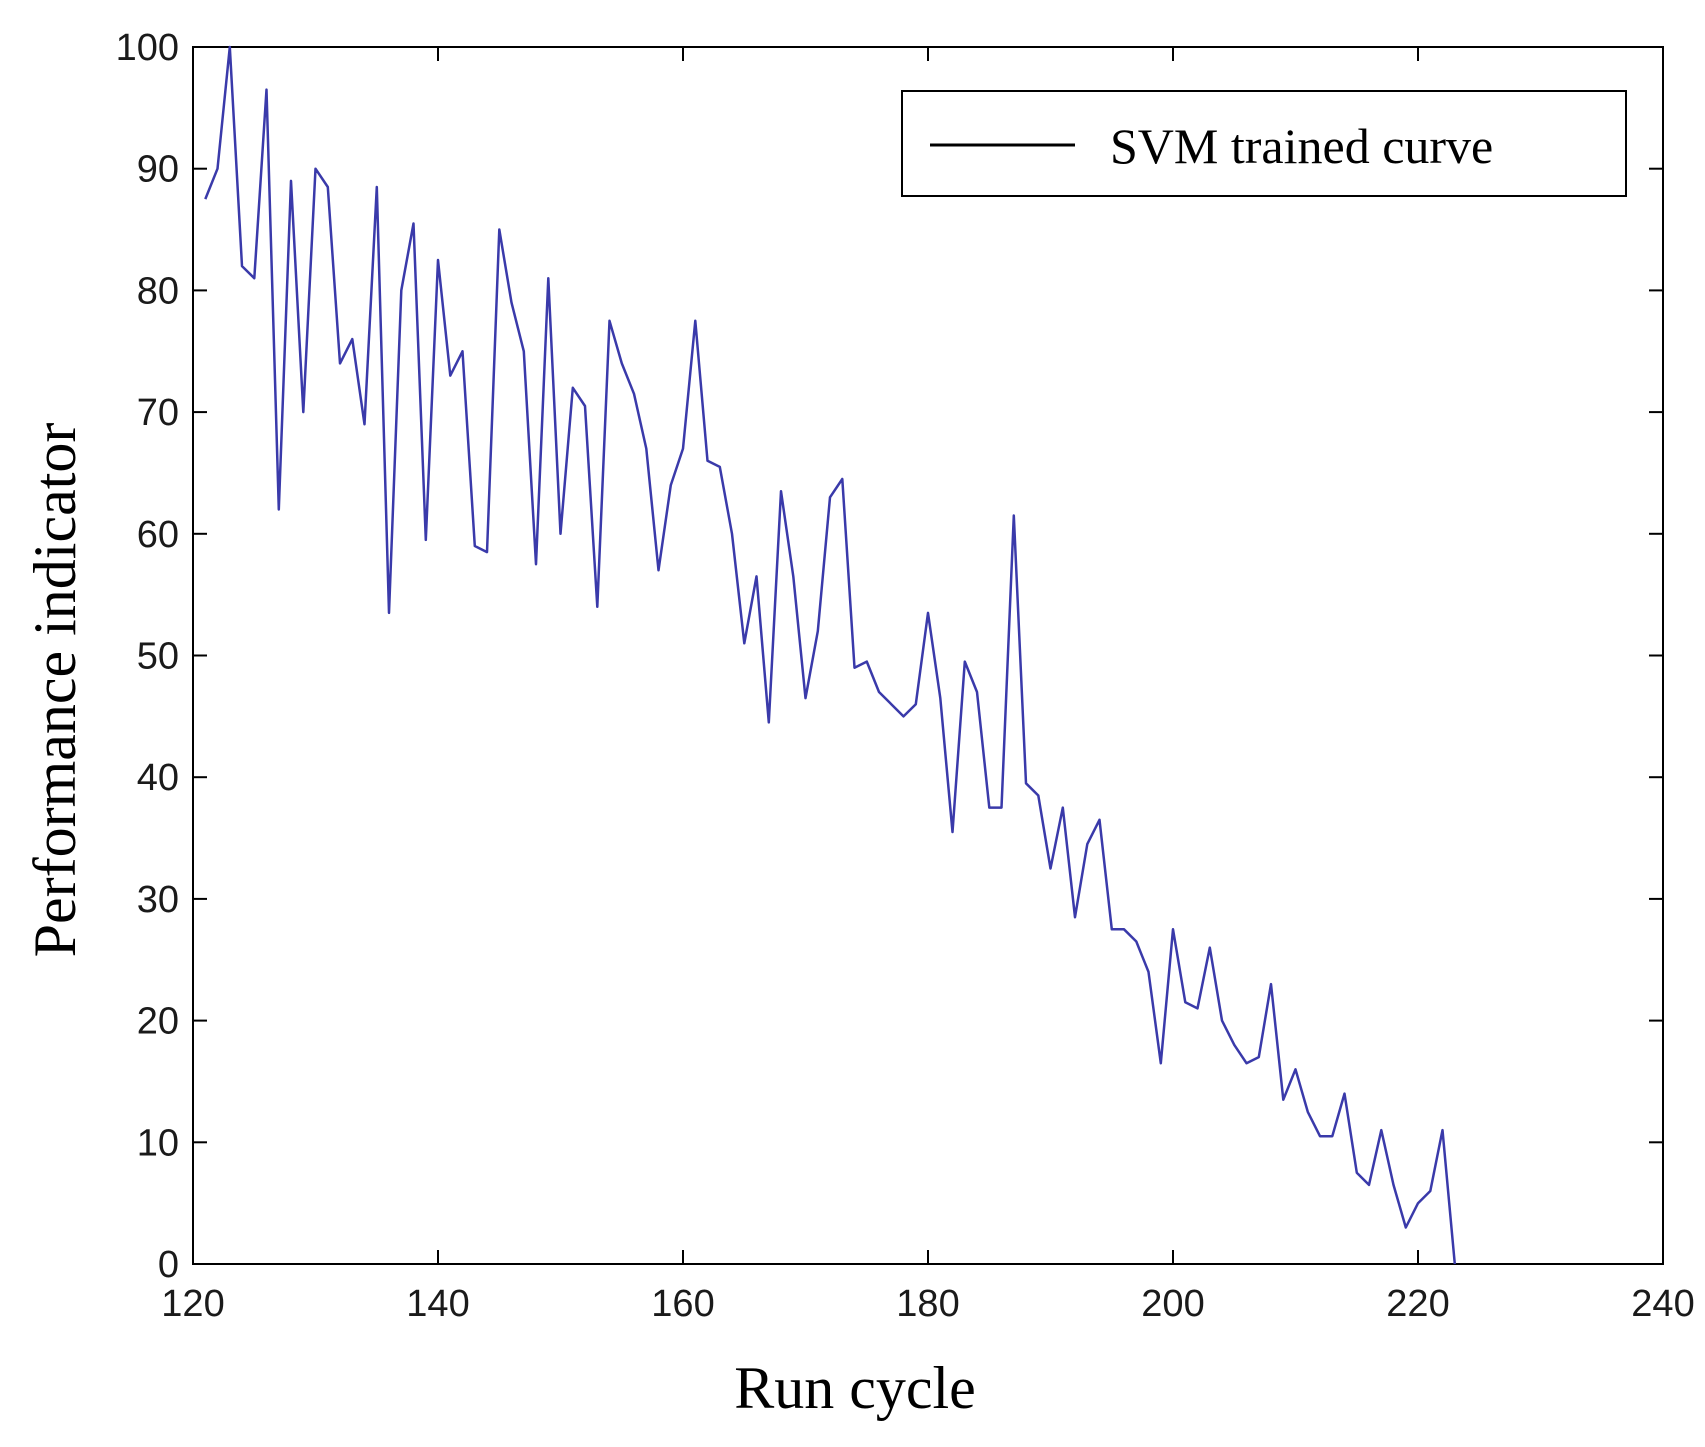 The width and height of the screenshot is (1705, 1447). I want to click on y-tick-label: 50, so click(158, 657).